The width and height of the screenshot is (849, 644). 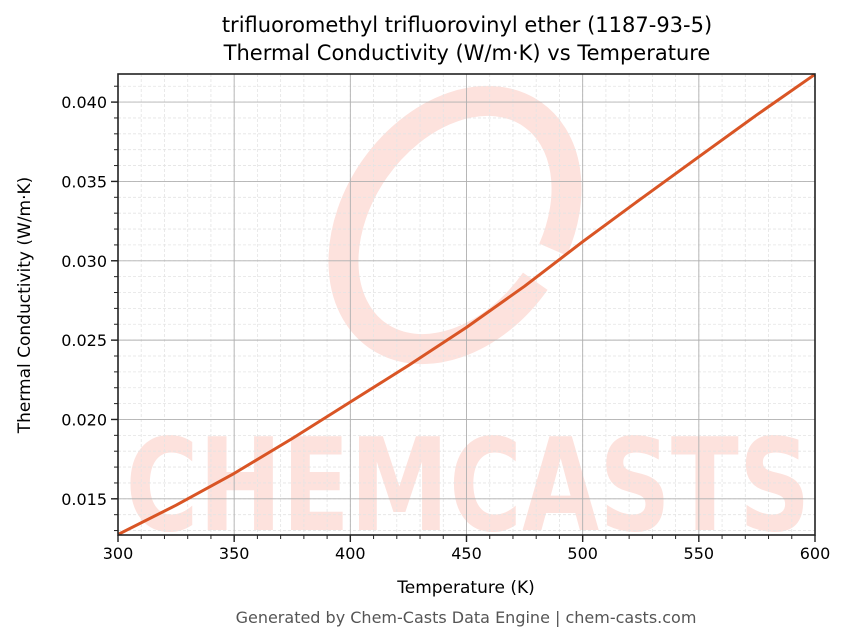 What do you see at coordinates (84, 261) in the screenshot?
I see `y-tick-label: 0.030` at bounding box center [84, 261].